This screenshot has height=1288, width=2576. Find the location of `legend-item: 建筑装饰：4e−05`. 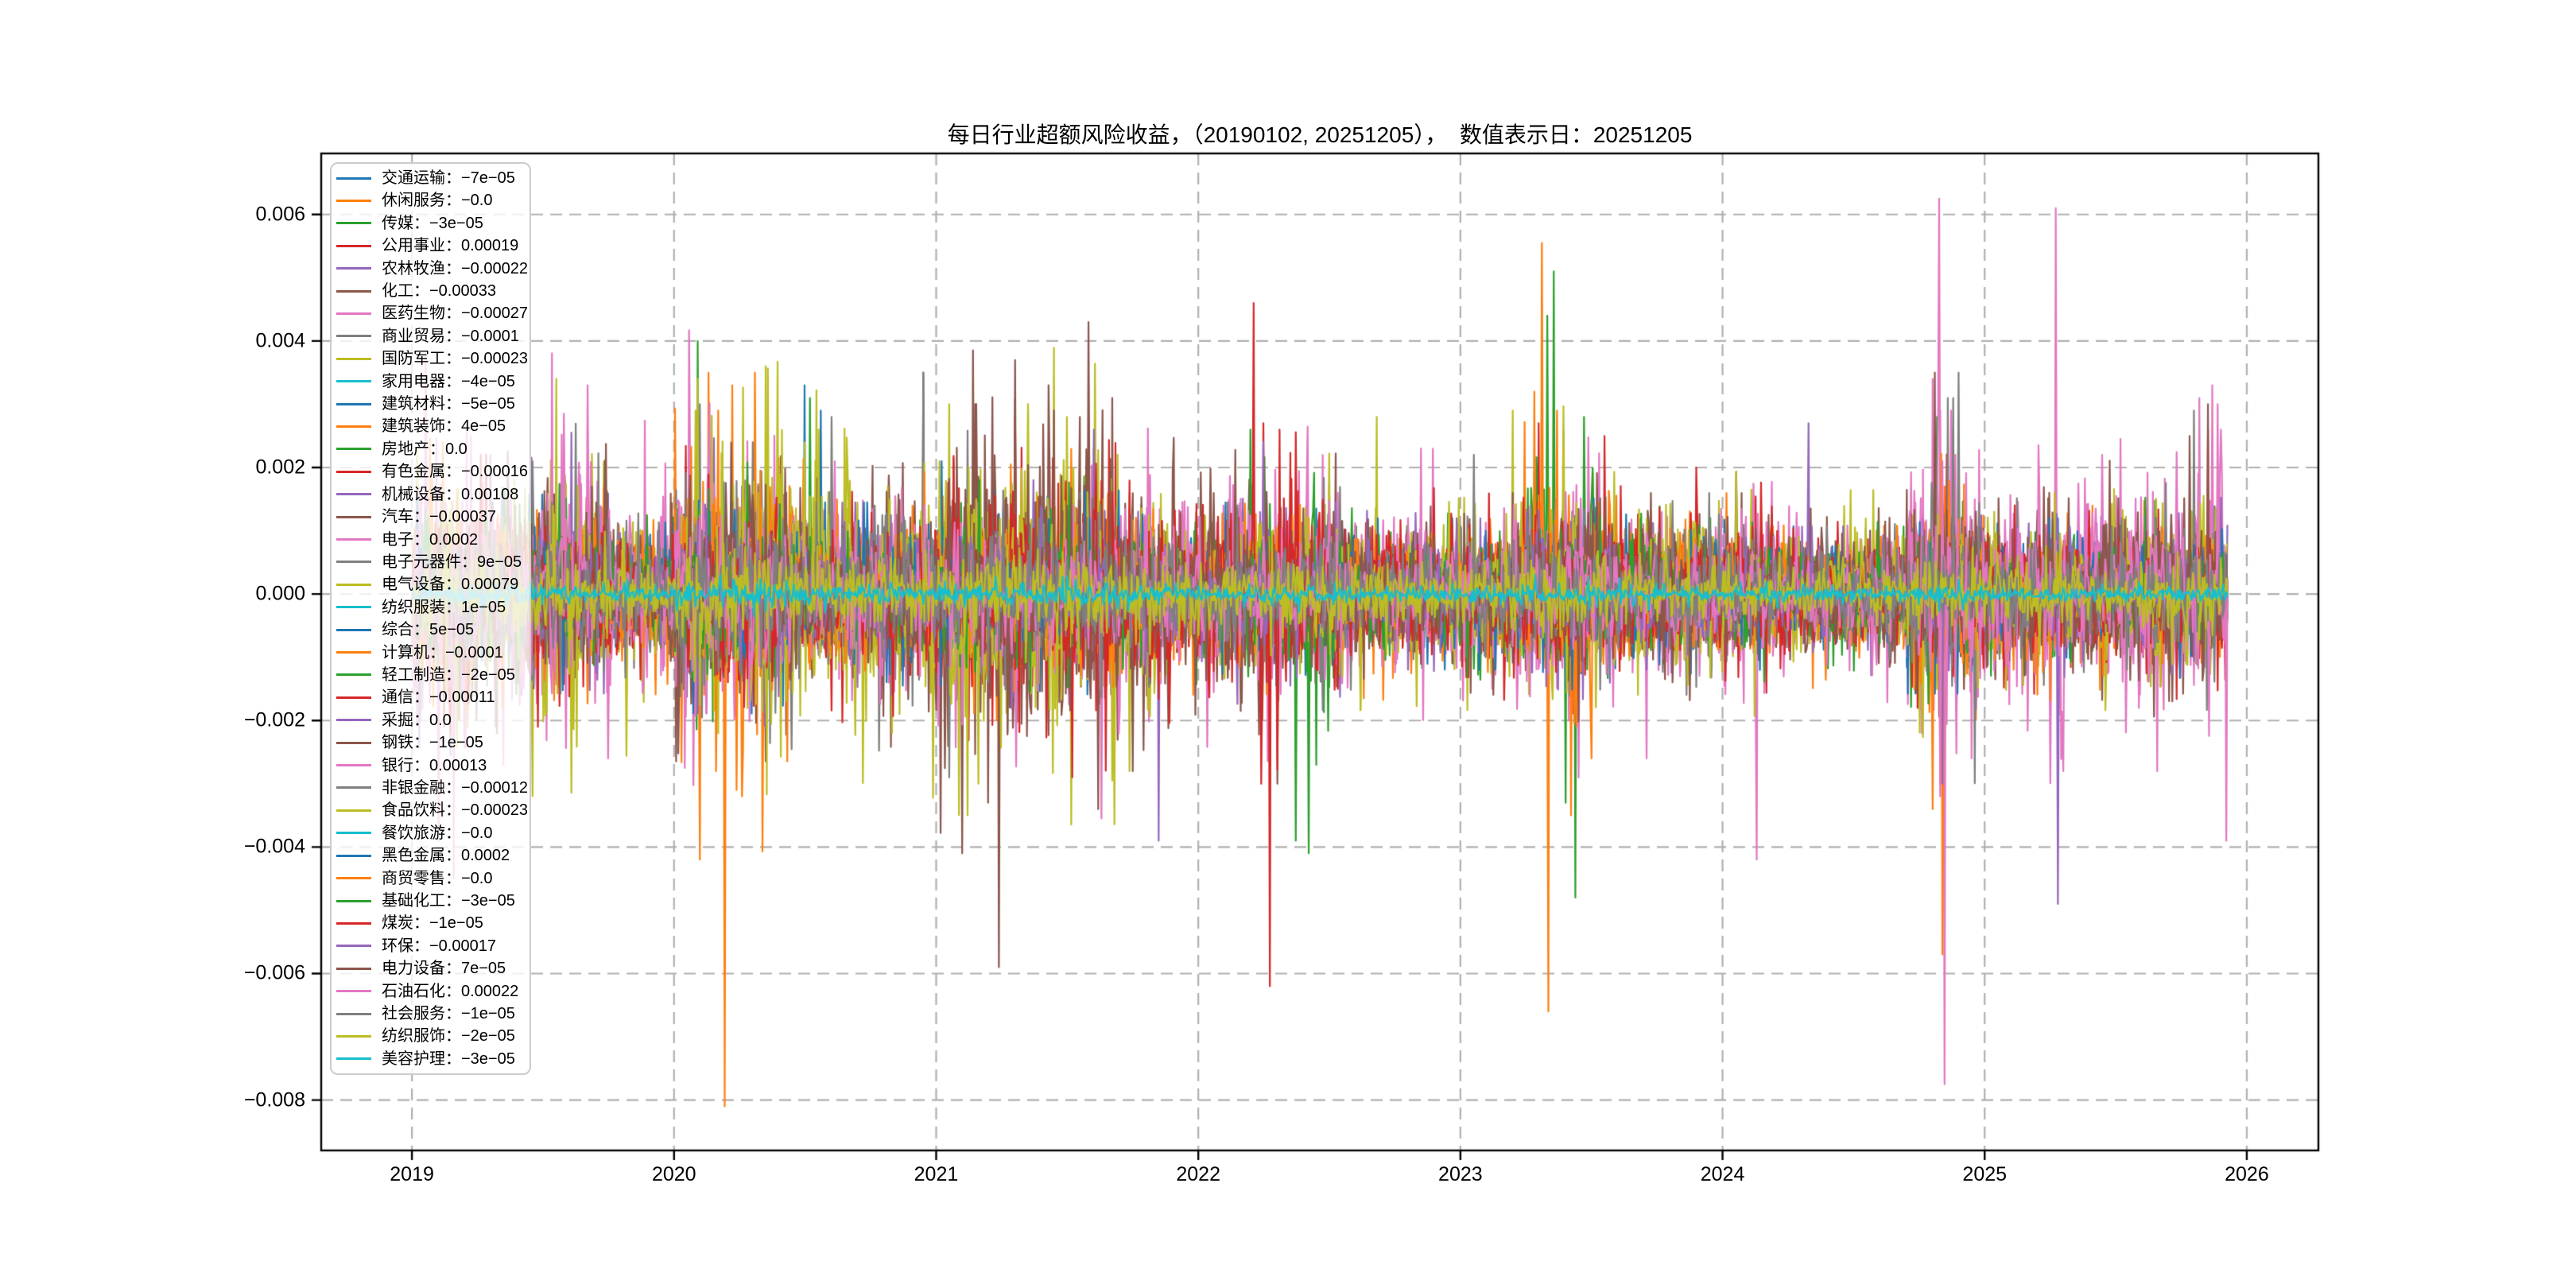

legend-item: 建筑装饰：4e−05 is located at coordinates (431, 426).